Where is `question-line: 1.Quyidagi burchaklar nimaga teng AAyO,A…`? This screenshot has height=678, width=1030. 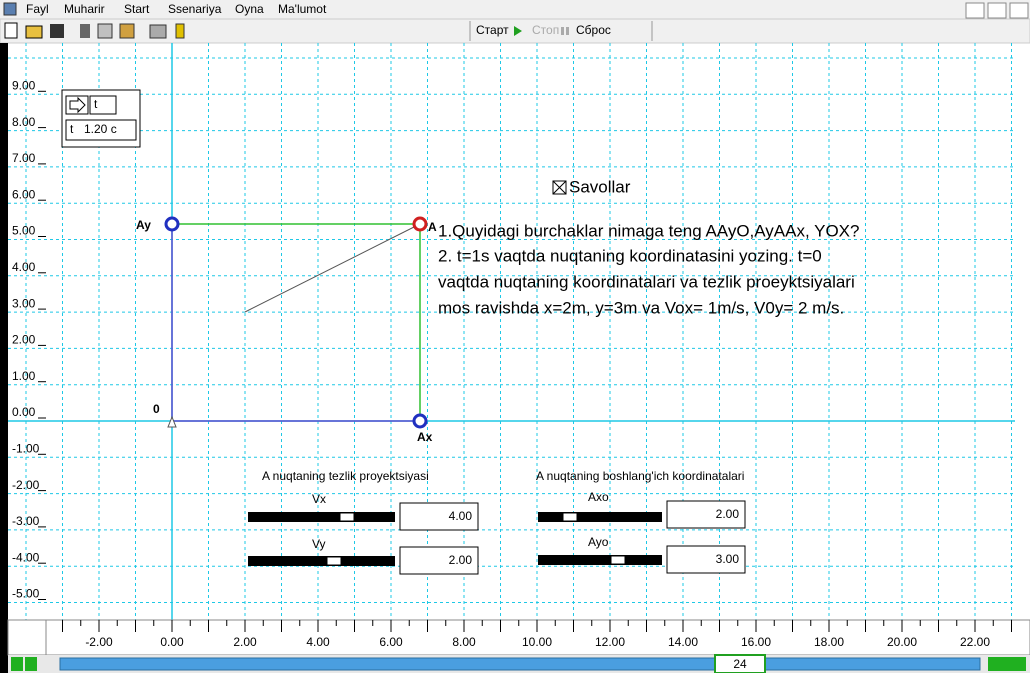 question-line: 1.Quyidagi burchaklar nimaga teng AAyO,A… is located at coordinates (648, 230).